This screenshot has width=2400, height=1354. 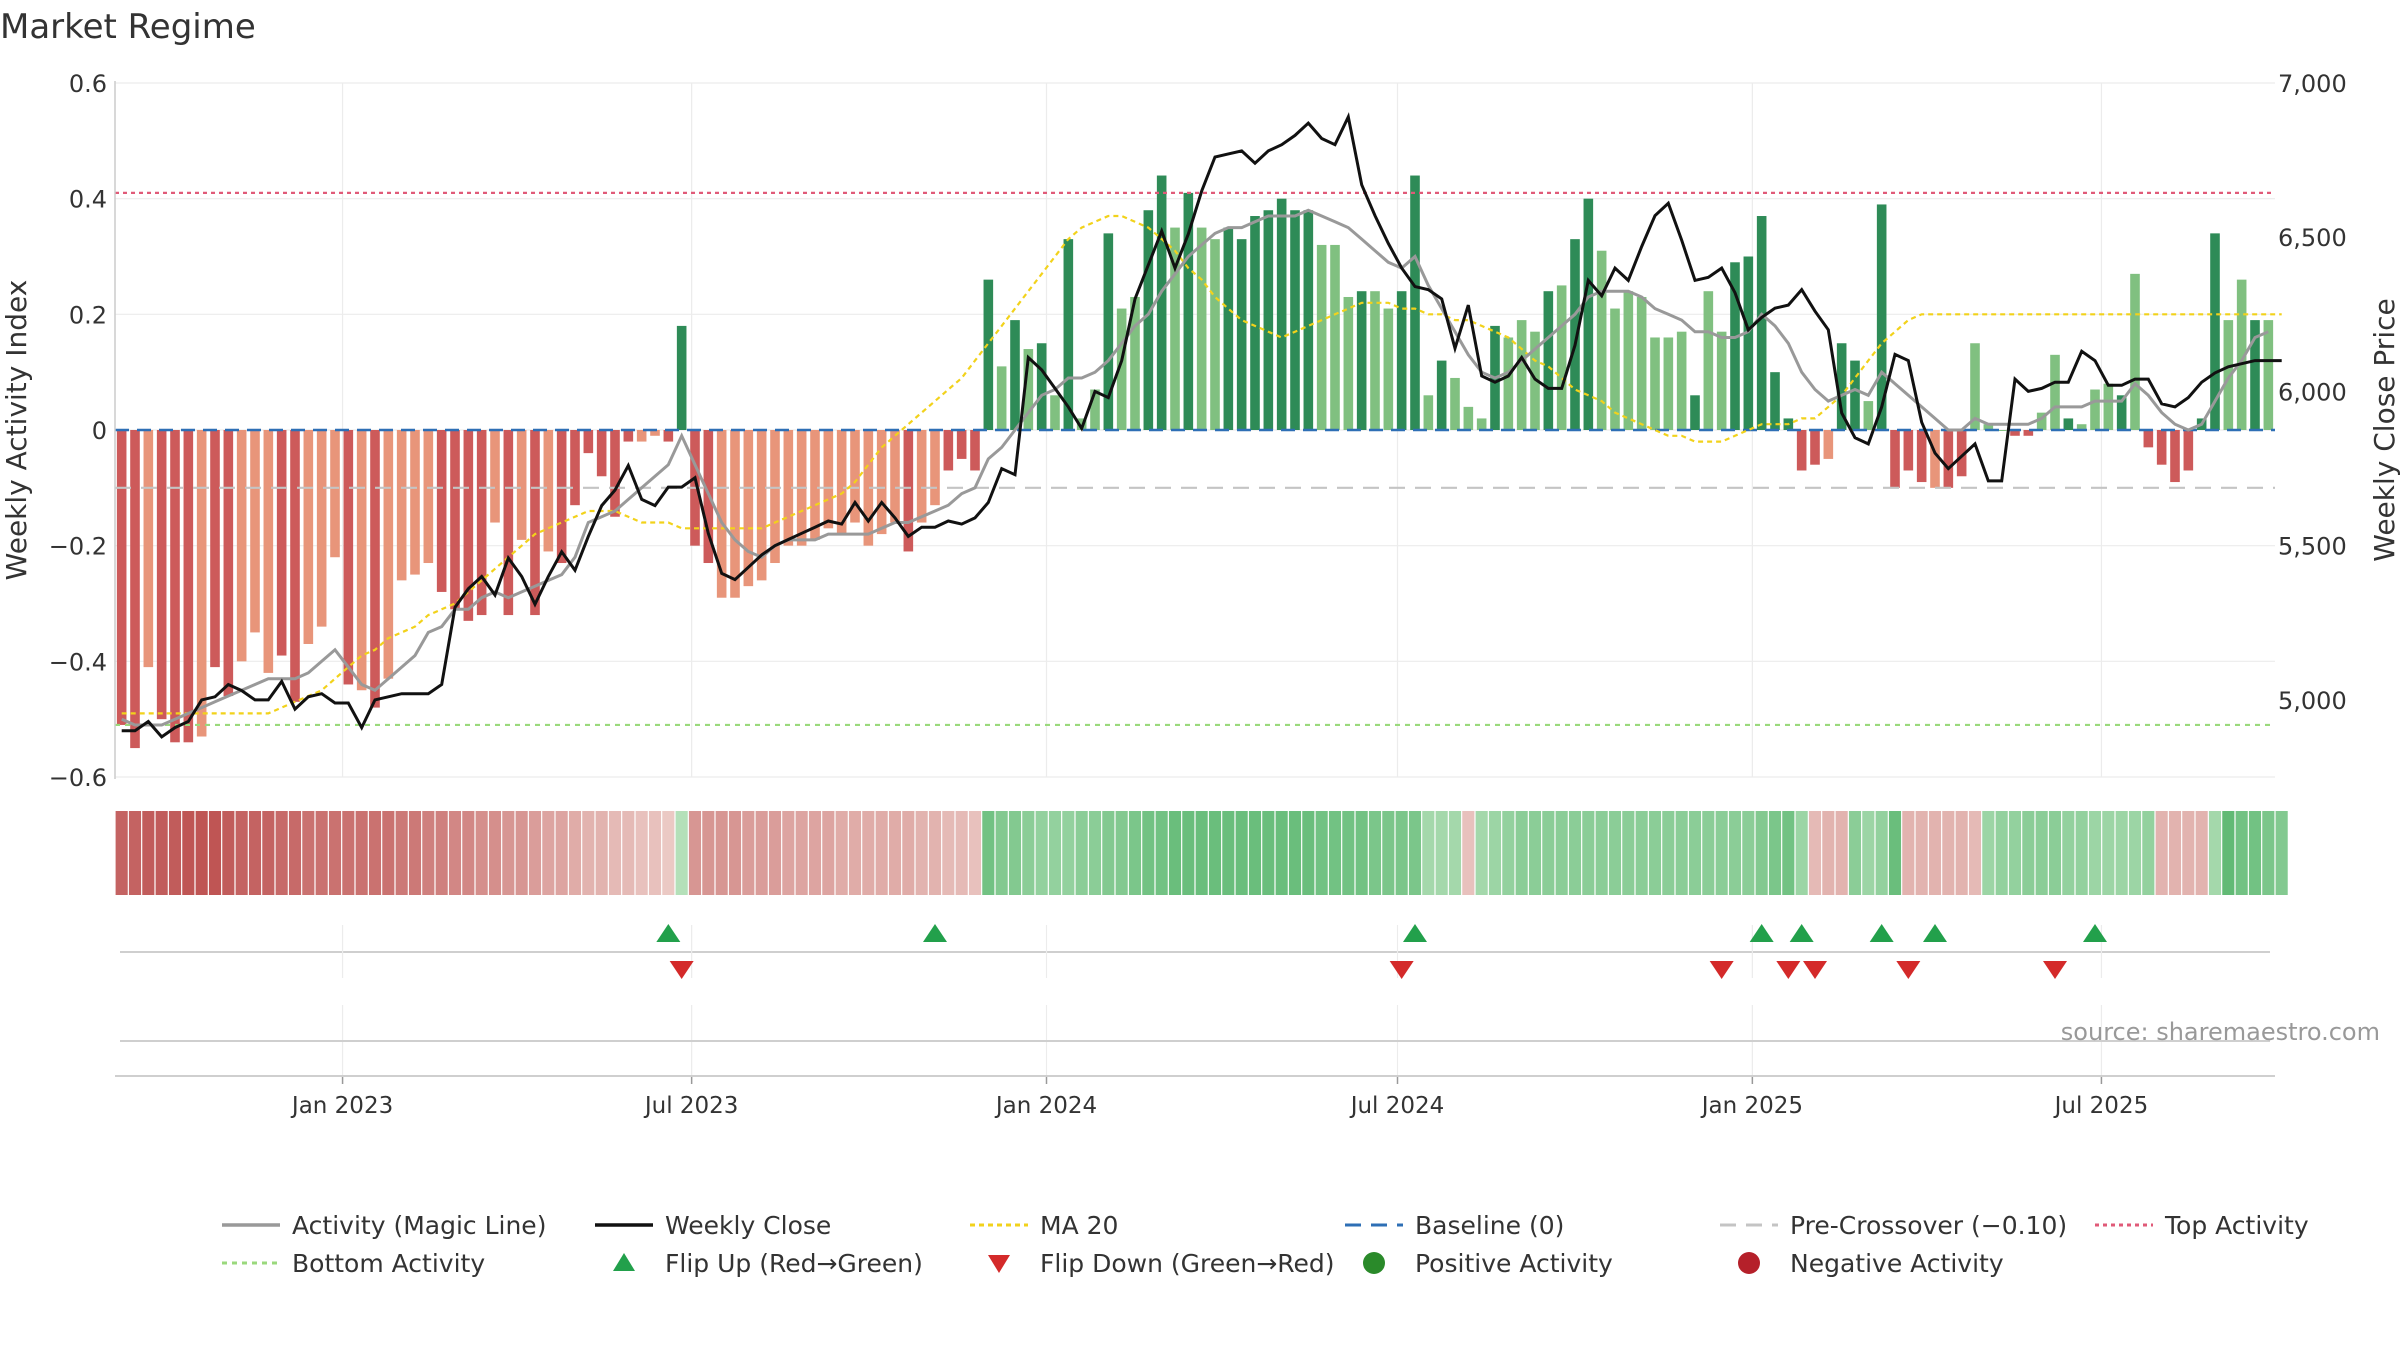 I want to click on legend-item: Weekly Close, so click(x=713, y=1225).